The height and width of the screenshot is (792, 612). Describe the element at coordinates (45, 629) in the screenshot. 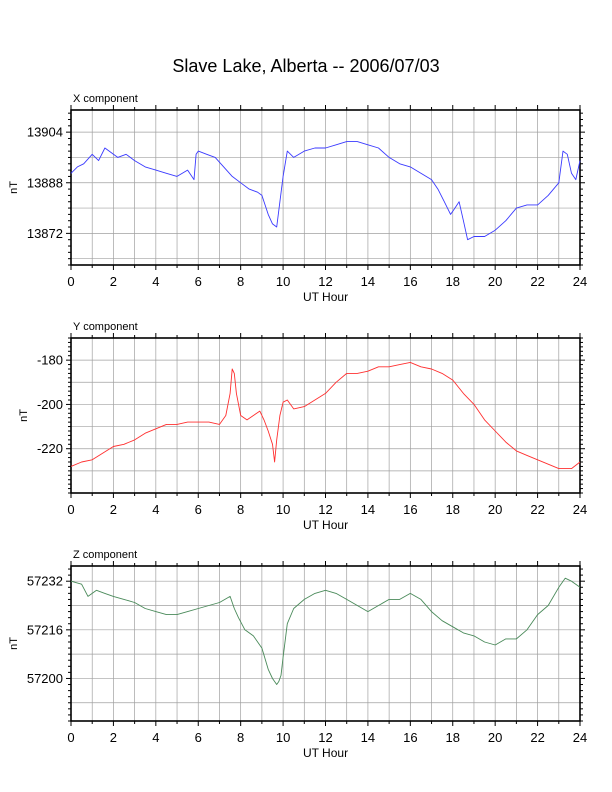

I see `y-tick-label: 57216` at that location.